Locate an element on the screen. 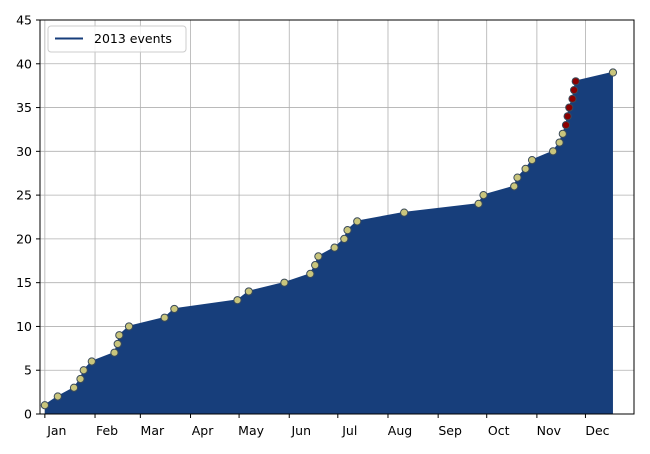 The width and height of the screenshot is (650, 454). x-tick-label: May is located at coordinates (251, 430).